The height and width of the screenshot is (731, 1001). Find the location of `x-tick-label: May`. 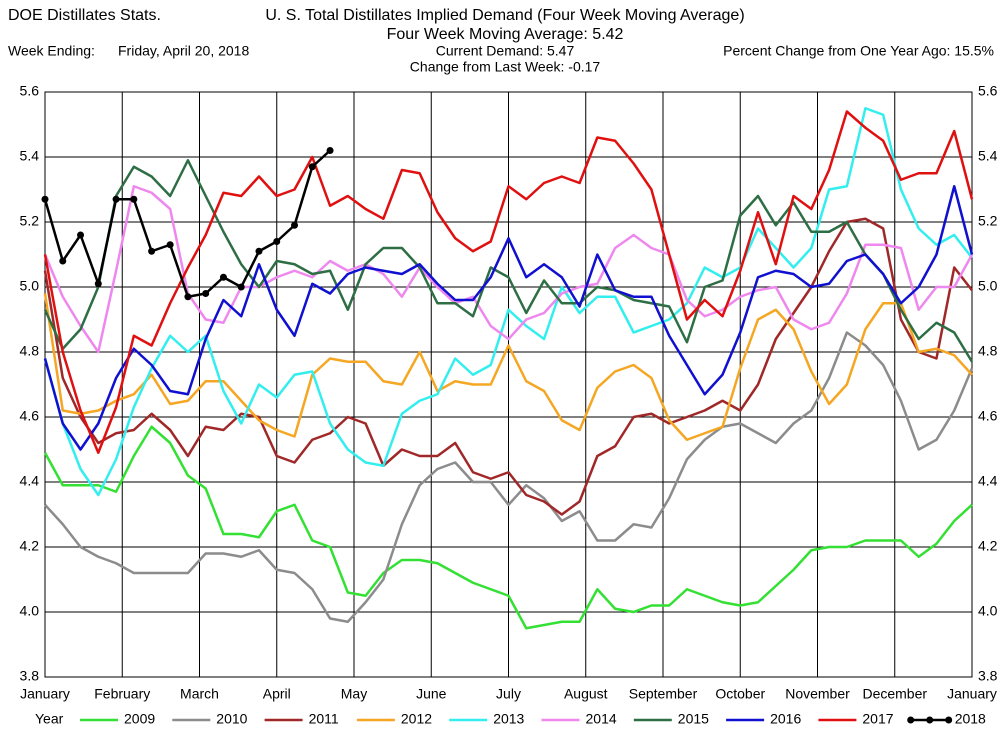

x-tick-label: May is located at coordinates (354, 694).